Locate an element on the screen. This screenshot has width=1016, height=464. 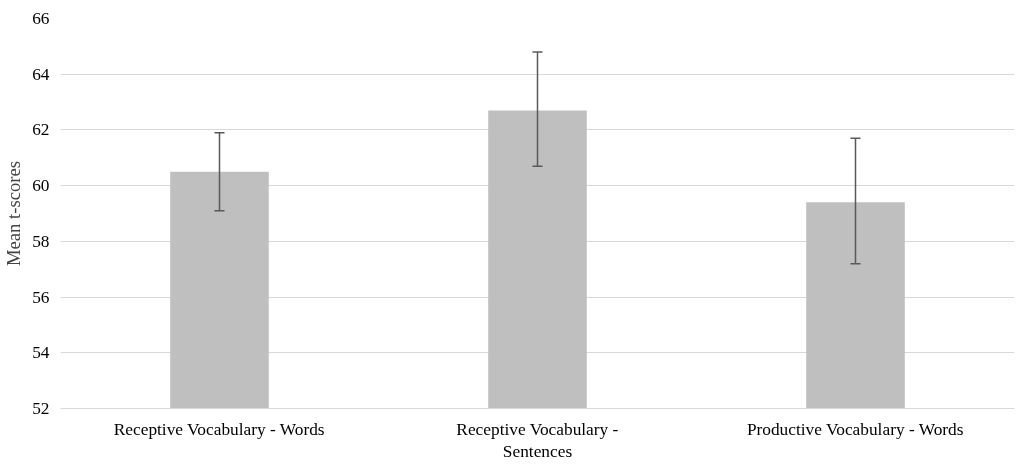
y-tick-label: 66 is located at coordinates (41, 18).